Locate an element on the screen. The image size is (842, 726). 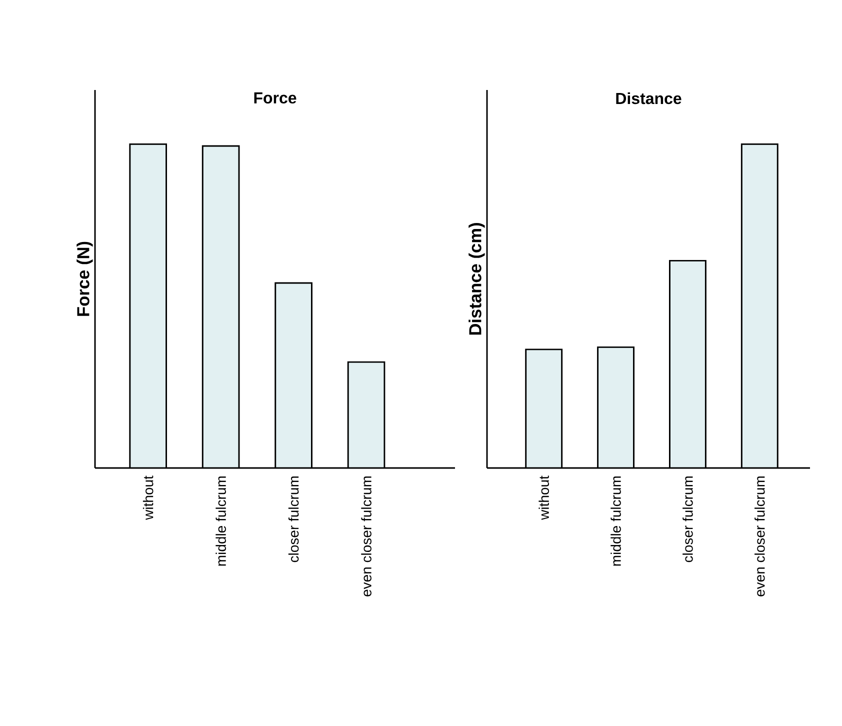
y-axis-title: Distance (cm) is located at coordinates (476, 279).